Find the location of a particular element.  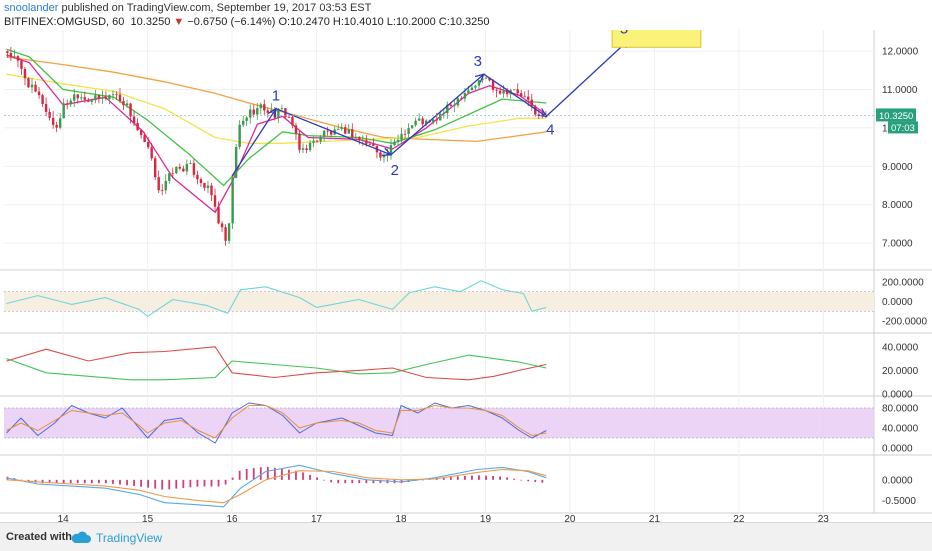

y-tick-label: 9.0000 is located at coordinates (897, 167).